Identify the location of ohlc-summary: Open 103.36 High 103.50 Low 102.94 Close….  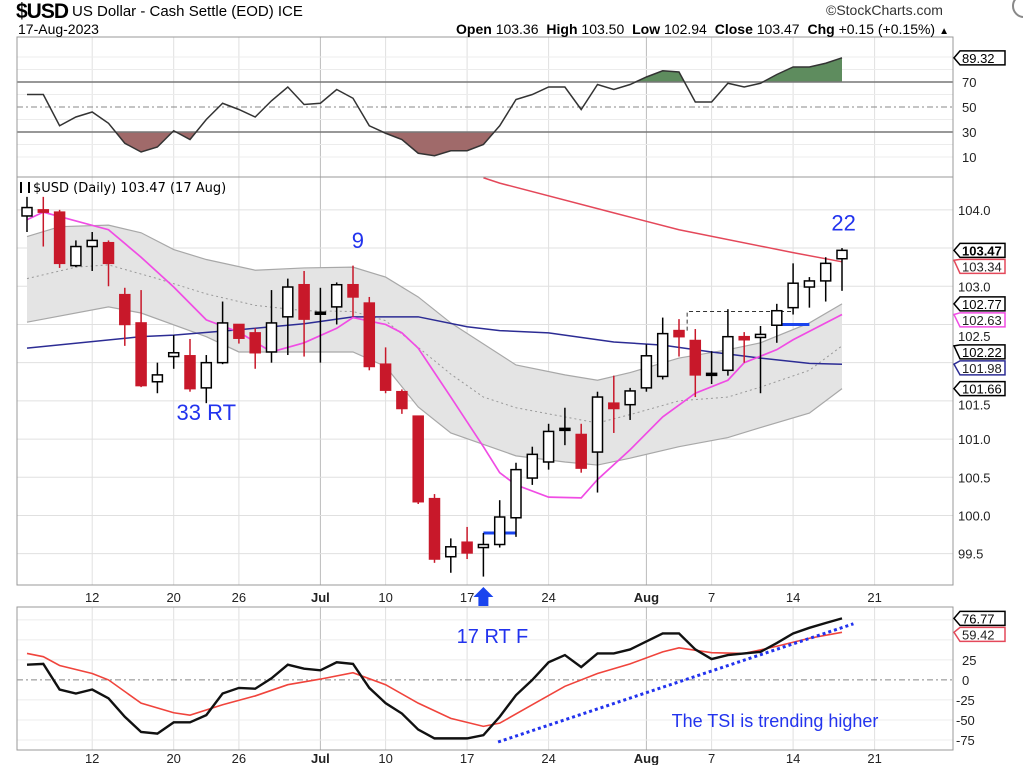
(704, 29).